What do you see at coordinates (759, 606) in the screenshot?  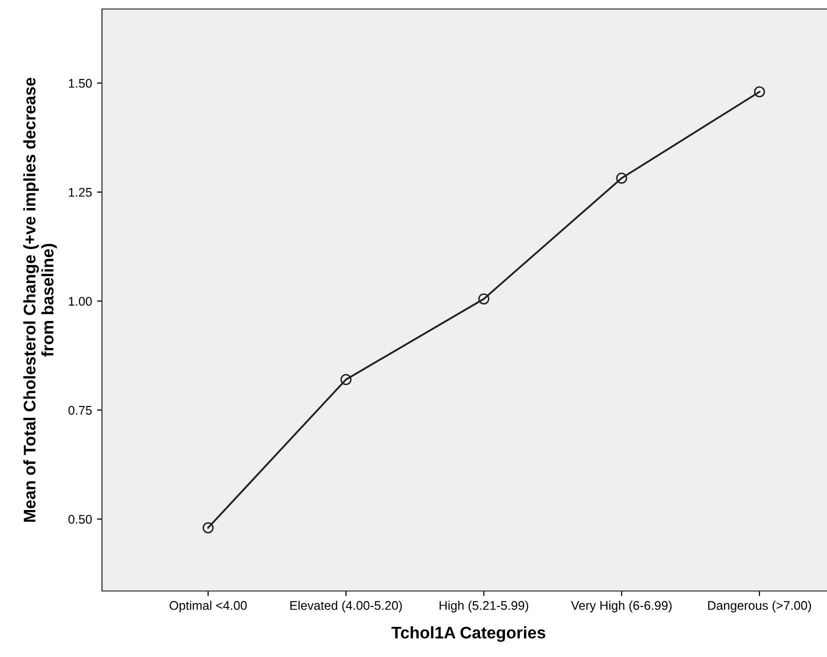 I see `x-tick-label: Dangerous (>7.00)` at bounding box center [759, 606].